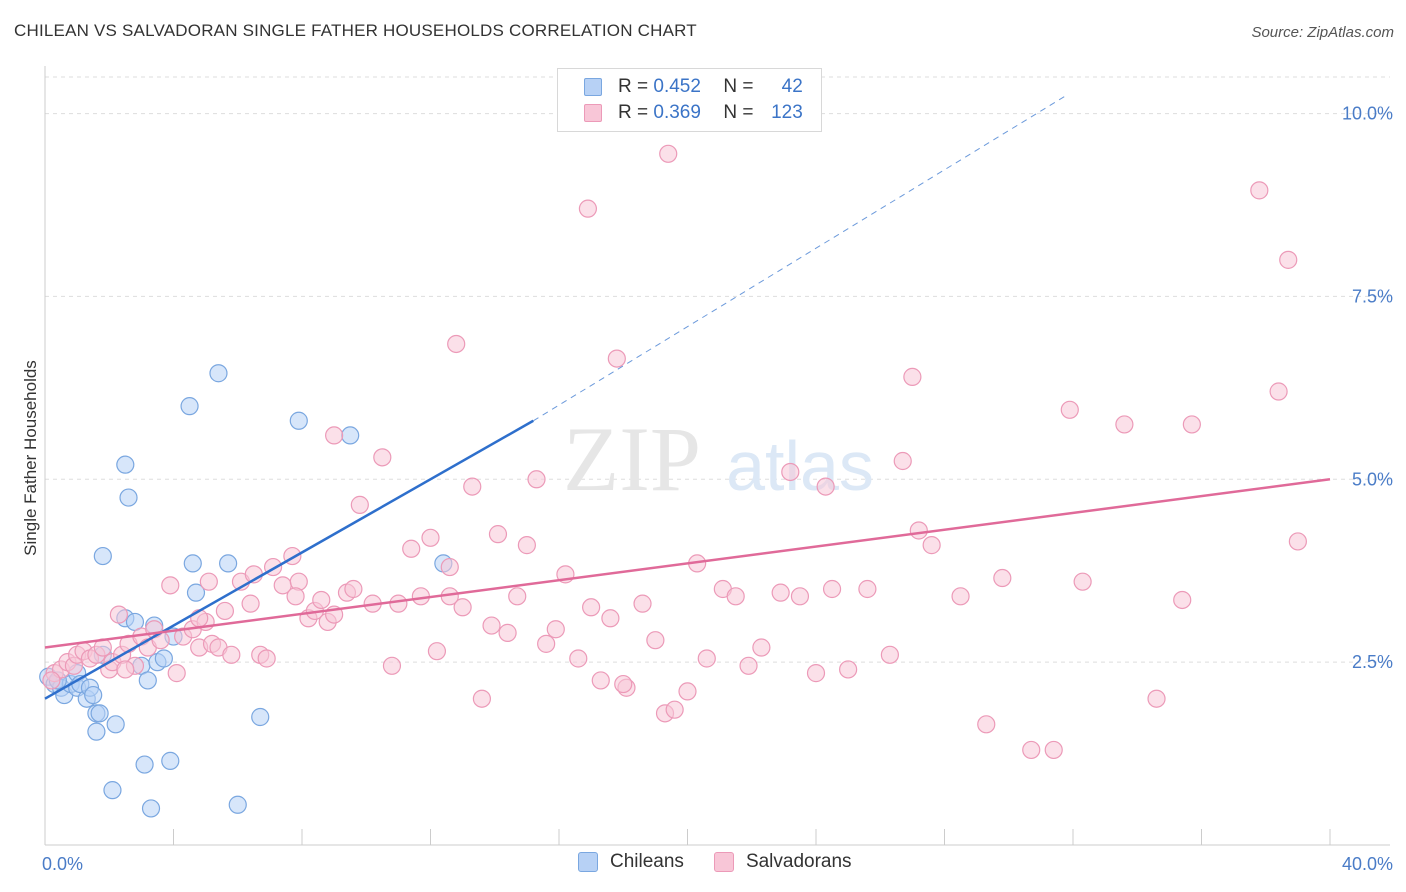 This screenshot has width=1406, height=892. I want to click on y-axis-label: Single Father Households, so click(30, 458).